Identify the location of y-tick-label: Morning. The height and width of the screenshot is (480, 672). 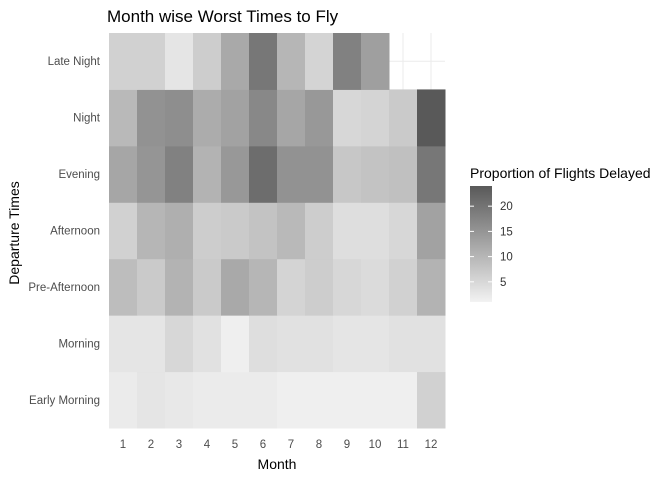
(79, 344).